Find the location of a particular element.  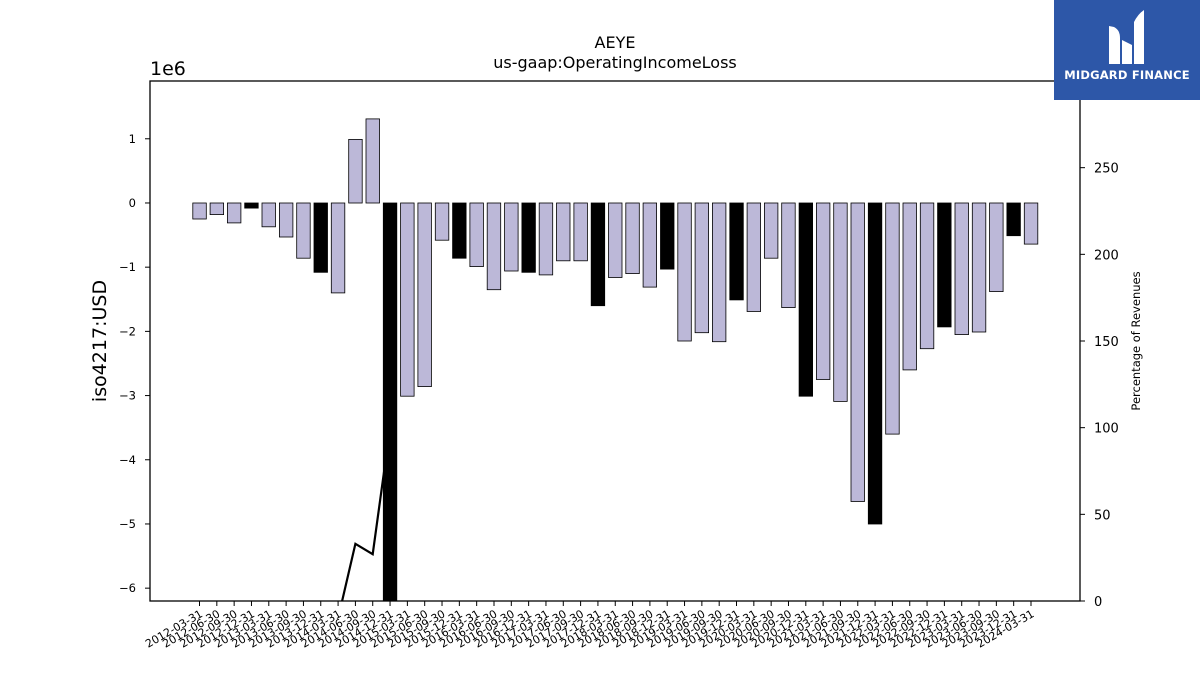

y2-tick-label: 150 is located at coordinates (1106, 342).